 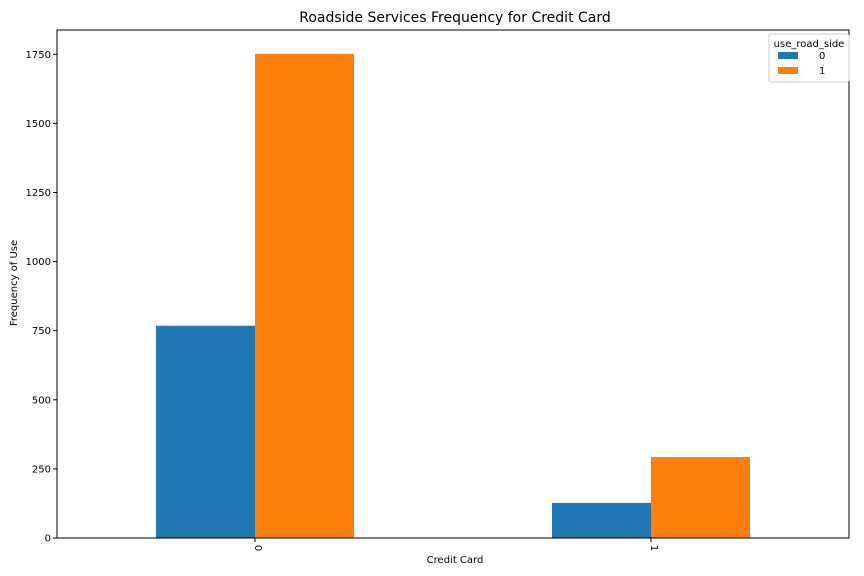 What do you see at coordinates (38, 262) in the screenshot?
I see `y-tick-label: 1000` at bounding box center [38, 262].